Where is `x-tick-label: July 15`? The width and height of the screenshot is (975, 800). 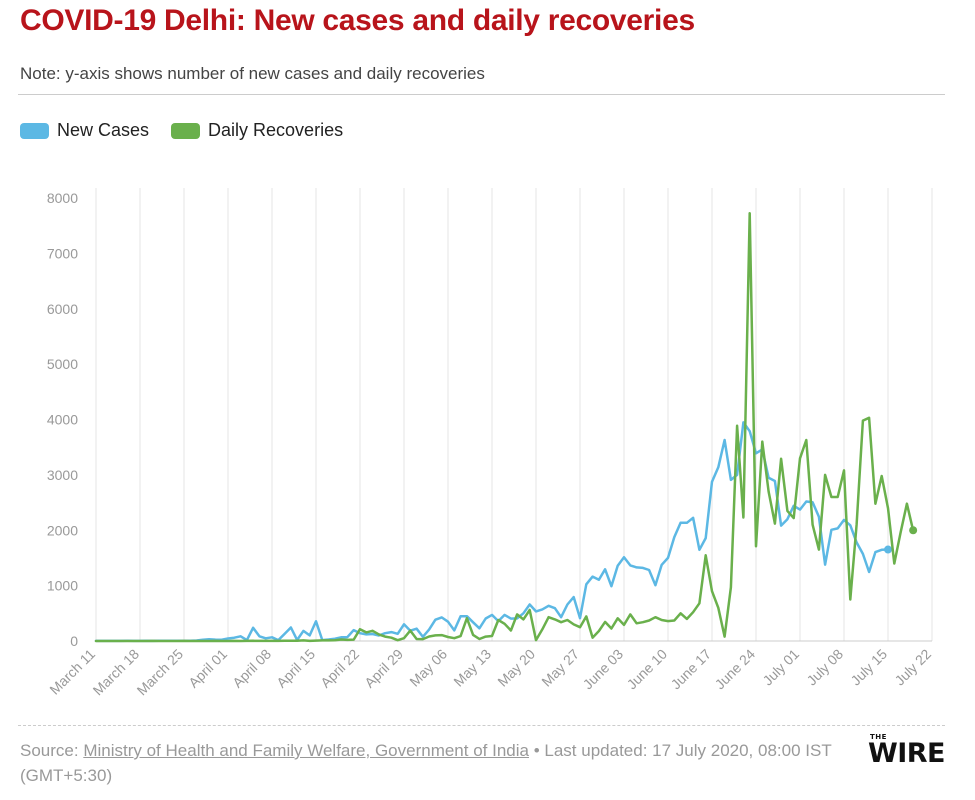
x-tick-label: July 15 is located at coordinates (868, 667).